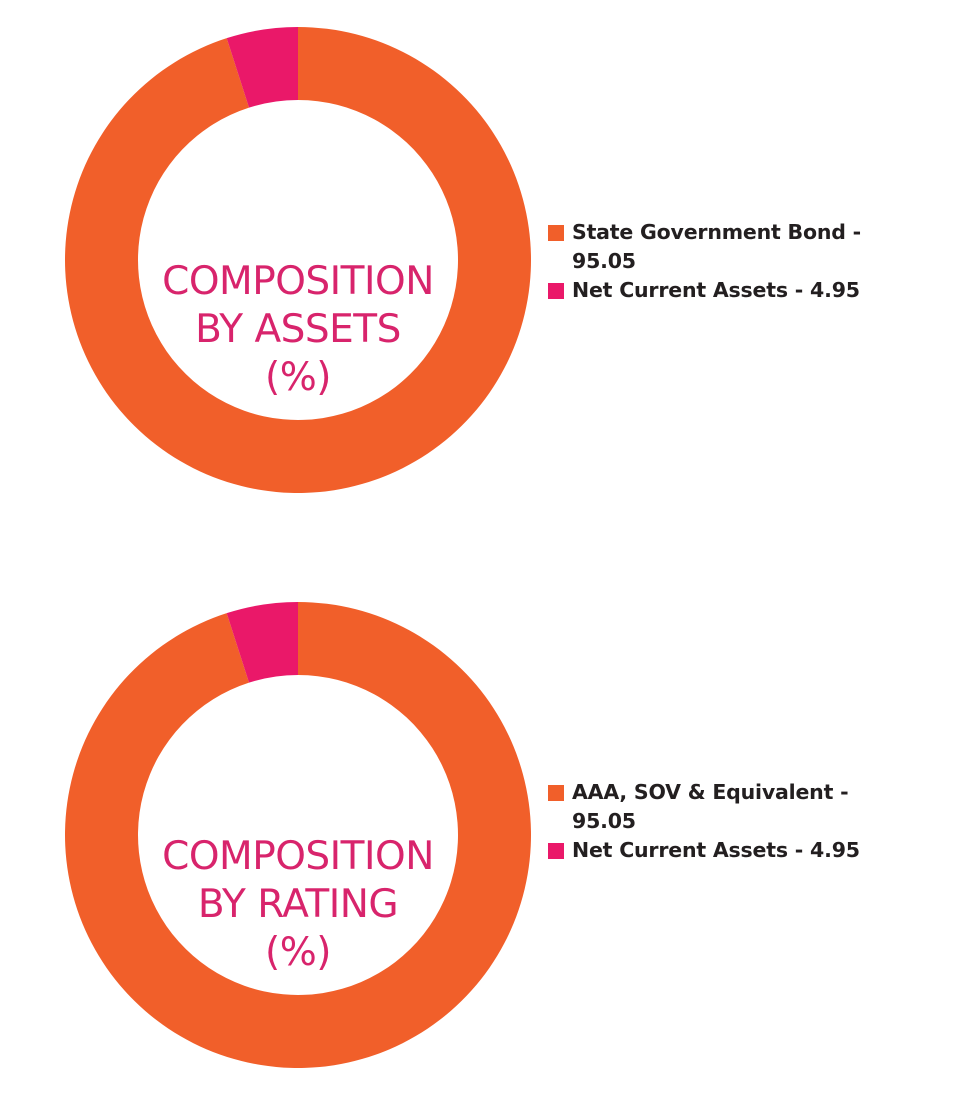 This screenshot has height=1095, width=953. I want to click on legend-item-state-government-bond: State Government Bond - 95.05, so click(713, 247).